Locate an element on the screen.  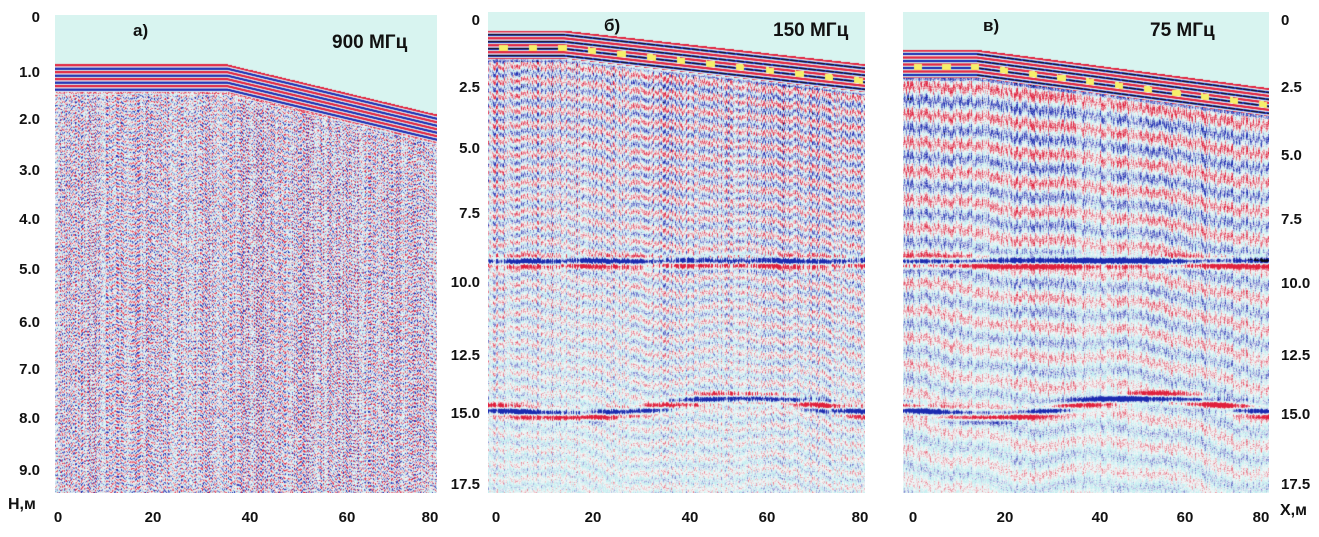
y-tick-label: 3.0 is located at coordinates (29, 170).